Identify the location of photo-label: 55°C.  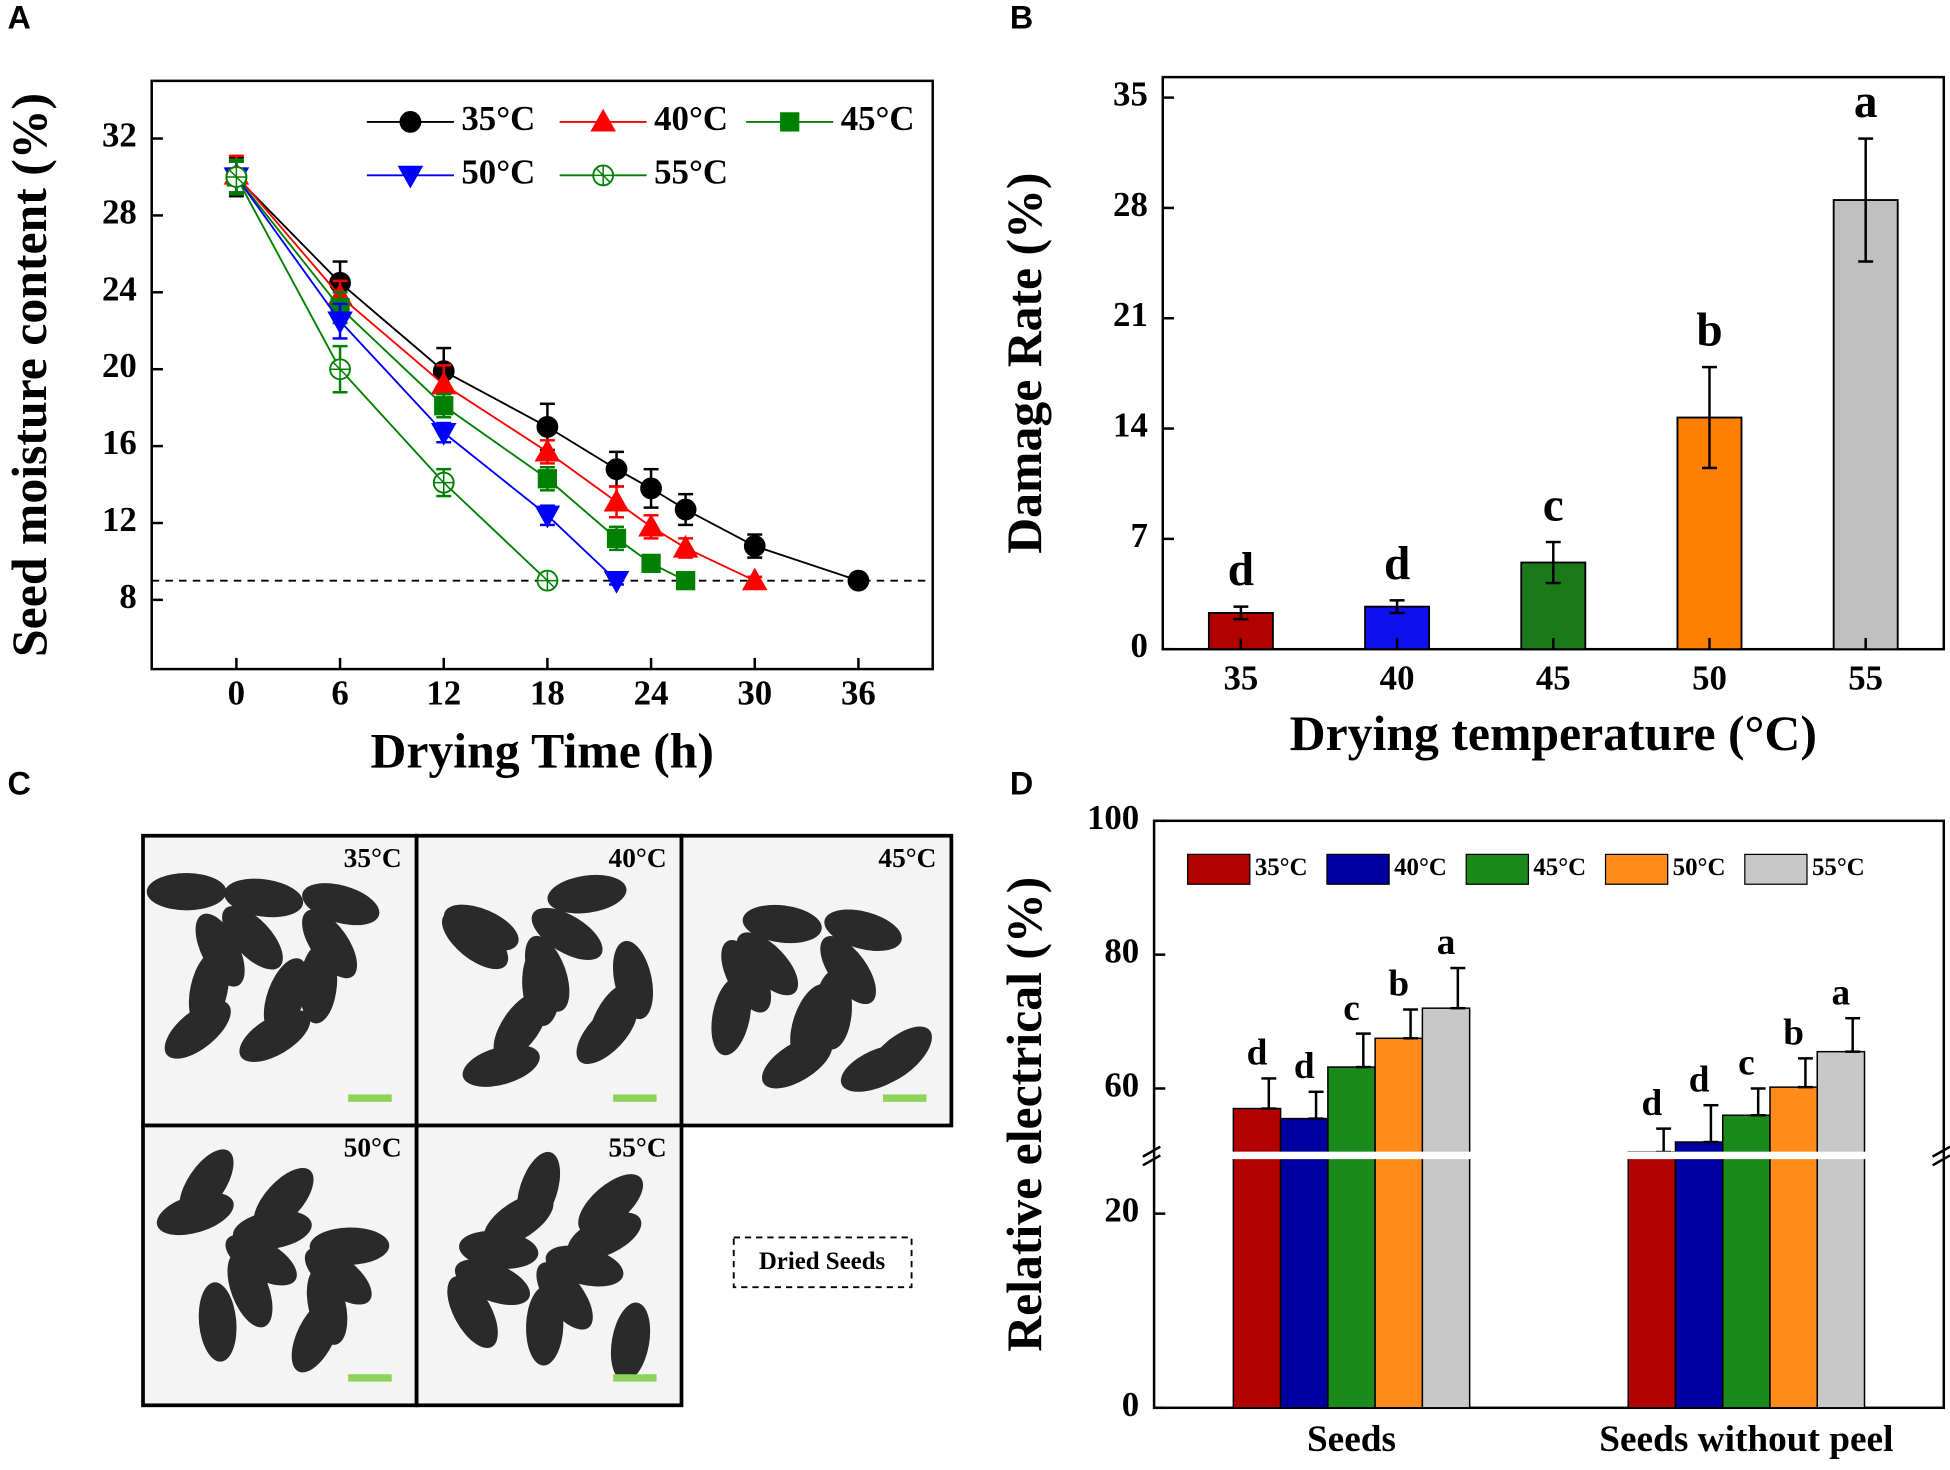
(638, 1148).